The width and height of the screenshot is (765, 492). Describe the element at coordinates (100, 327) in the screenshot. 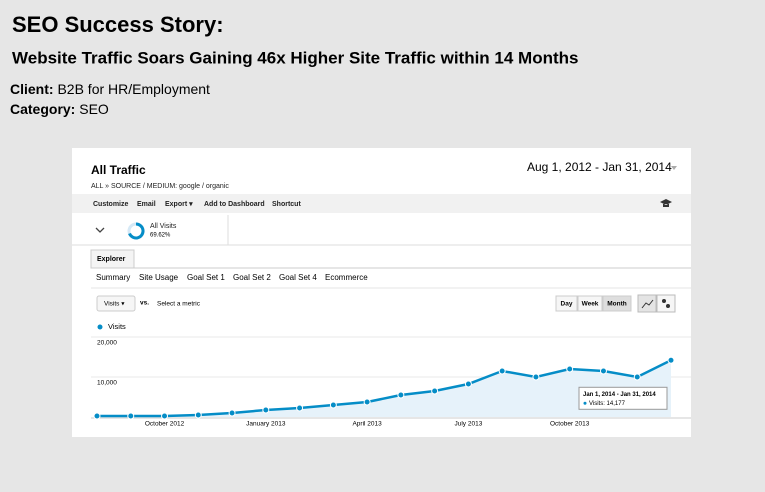

I see `legend-marker` at that location.